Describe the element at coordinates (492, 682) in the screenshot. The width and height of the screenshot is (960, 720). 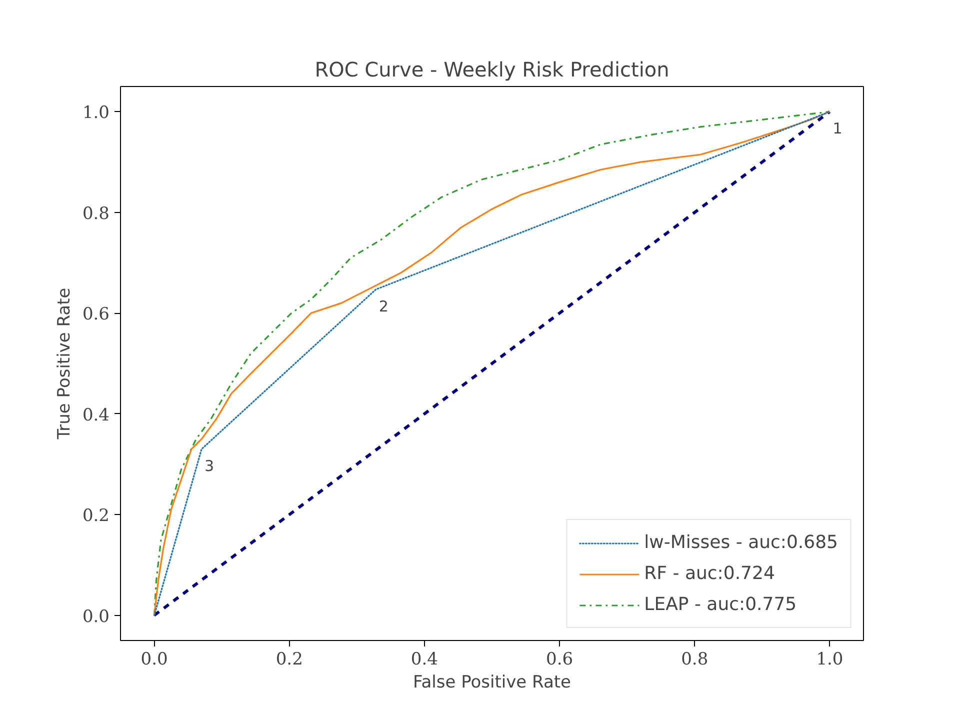
I see `x-axis-title: False Positive Rate` at that location.